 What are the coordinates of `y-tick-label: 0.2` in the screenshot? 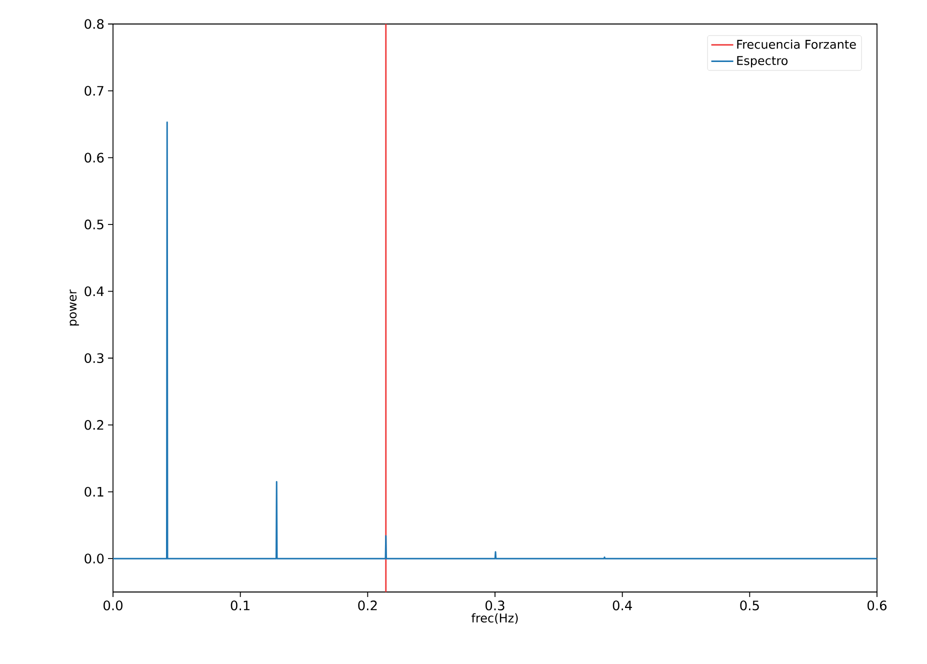 It's located at (94, 425).